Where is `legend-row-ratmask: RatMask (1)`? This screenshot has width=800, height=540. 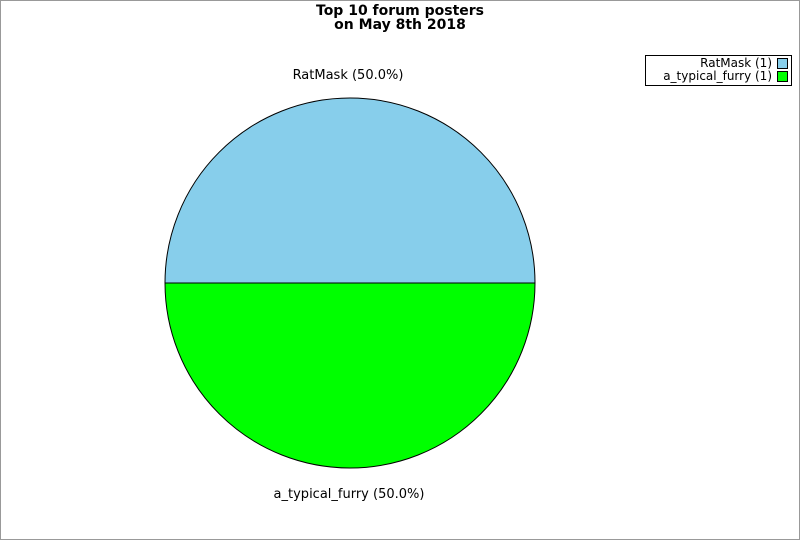 legend-row-ratmask: RatMask (1) is located at coordinates (718, 63).